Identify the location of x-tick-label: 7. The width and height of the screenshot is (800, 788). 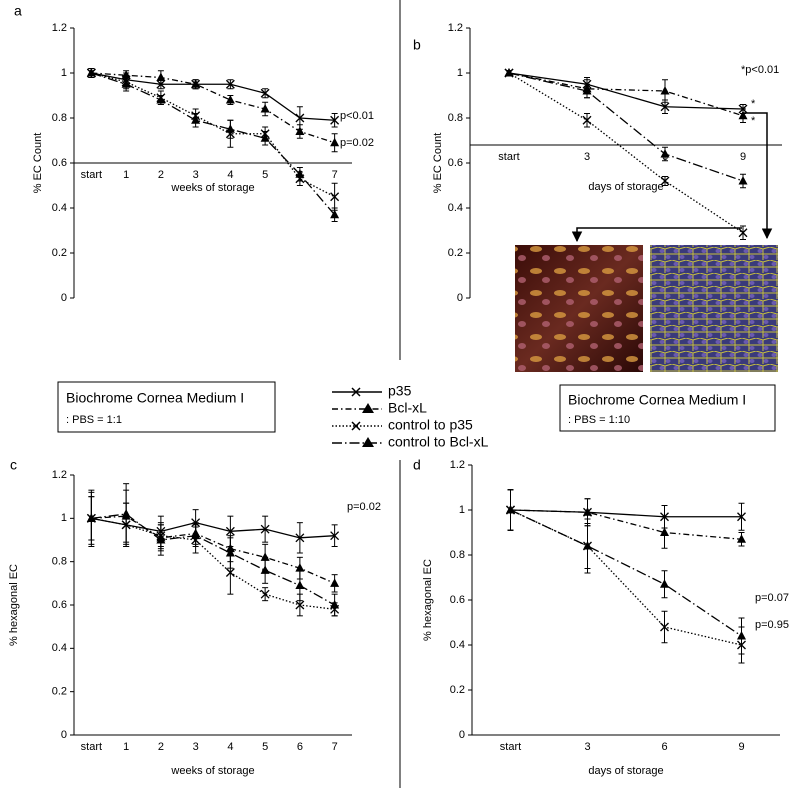
(335, 175).